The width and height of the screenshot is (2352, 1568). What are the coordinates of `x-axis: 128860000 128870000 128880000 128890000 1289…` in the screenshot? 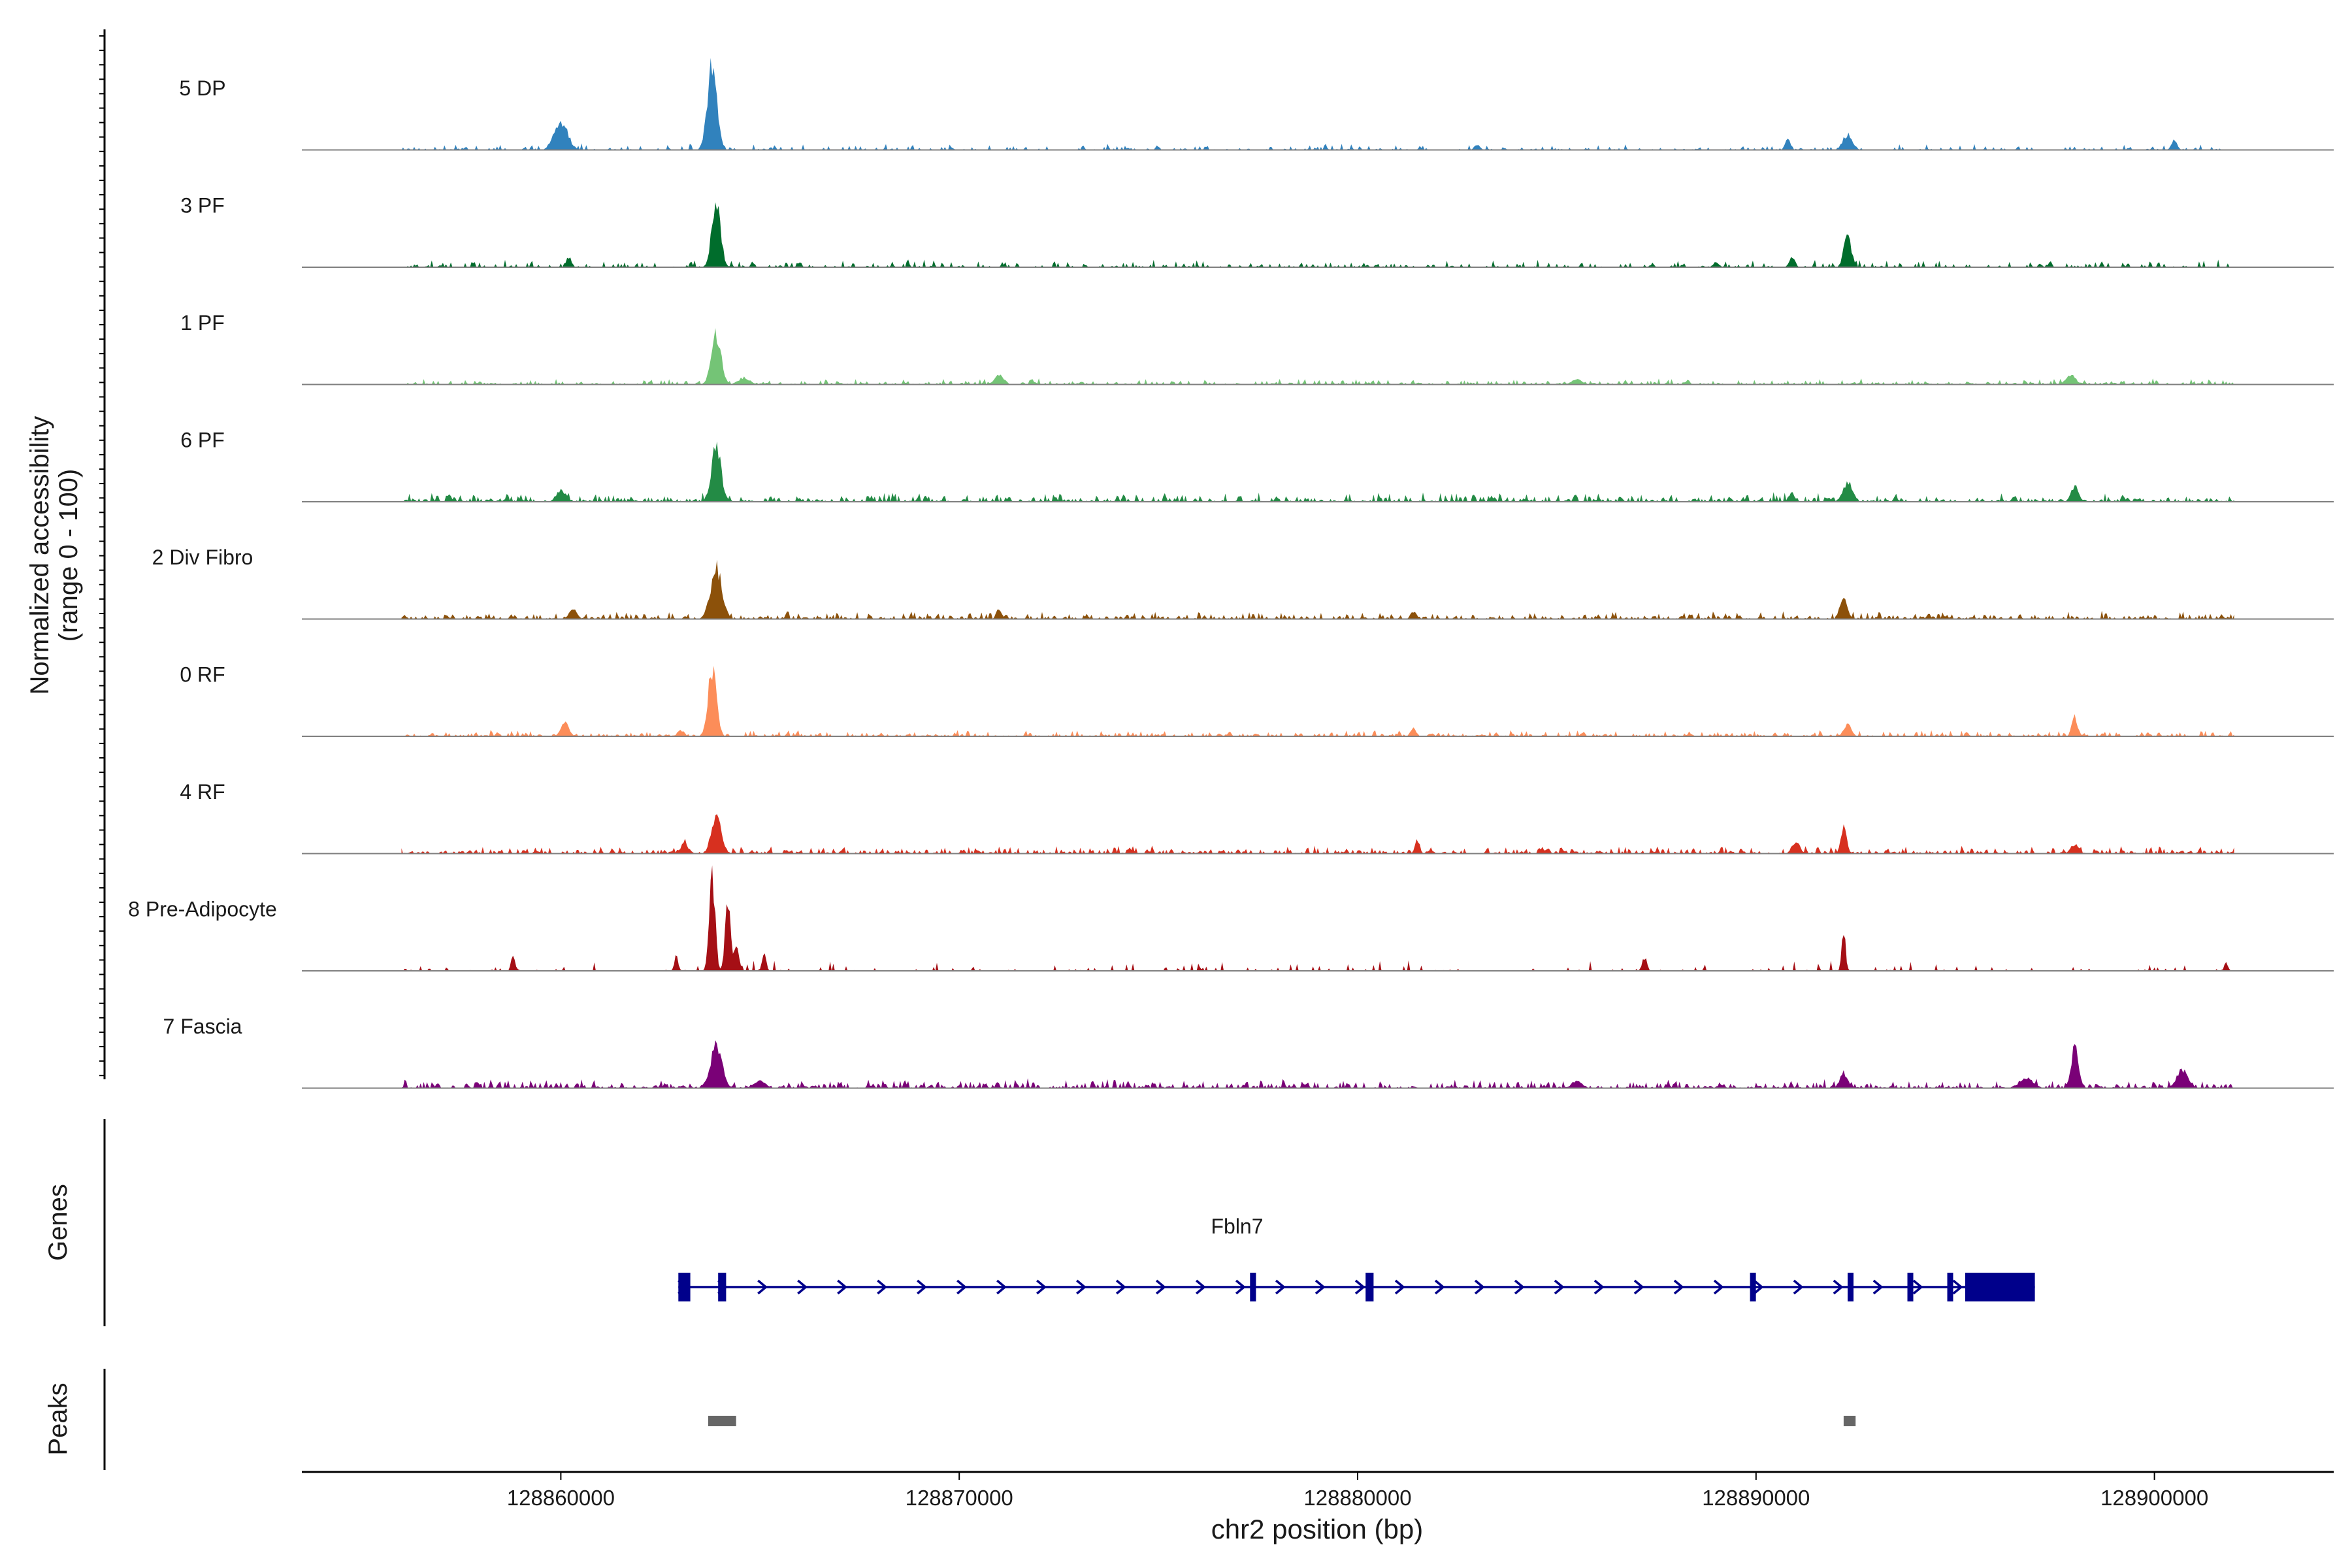 It's located at (1357, 1491).